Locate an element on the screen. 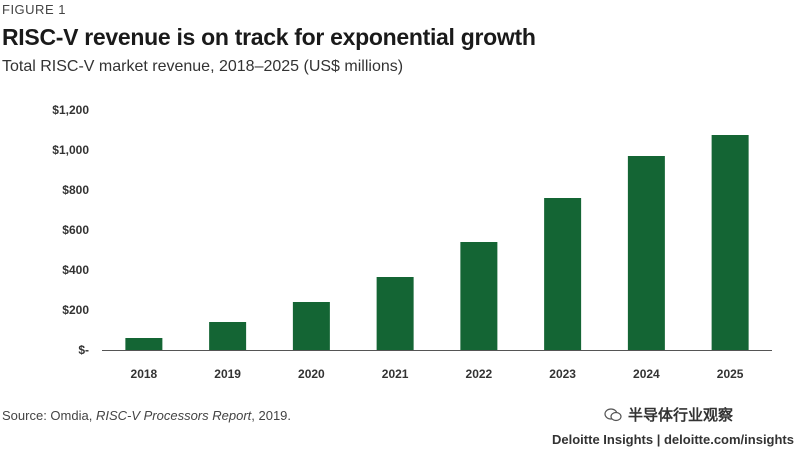 The height and width of the screenshot is (451, 800). bar-2023 is located at coordinates (563, 274).